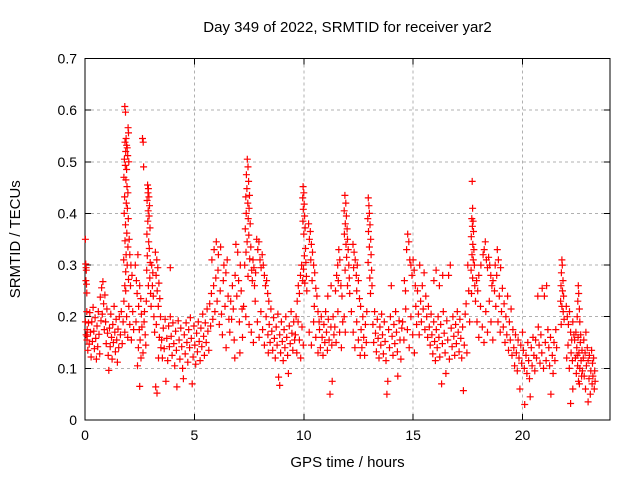 Image resolution: width=640 pixels, height=485 pixels. What do you see at coordinates (73, 420) in the screenshot?
I see `y-tick-label: 0` at bounding box center [73, 420].